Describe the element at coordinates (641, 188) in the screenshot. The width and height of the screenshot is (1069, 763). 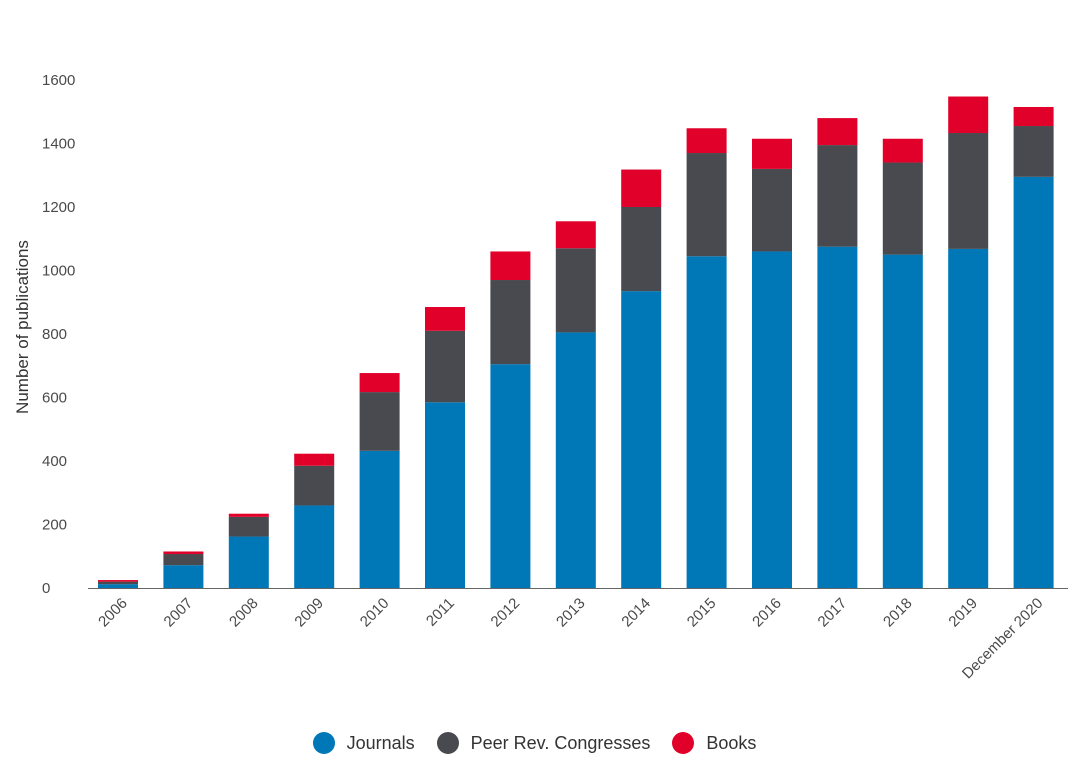
I see `bar-books-2014` at that location.